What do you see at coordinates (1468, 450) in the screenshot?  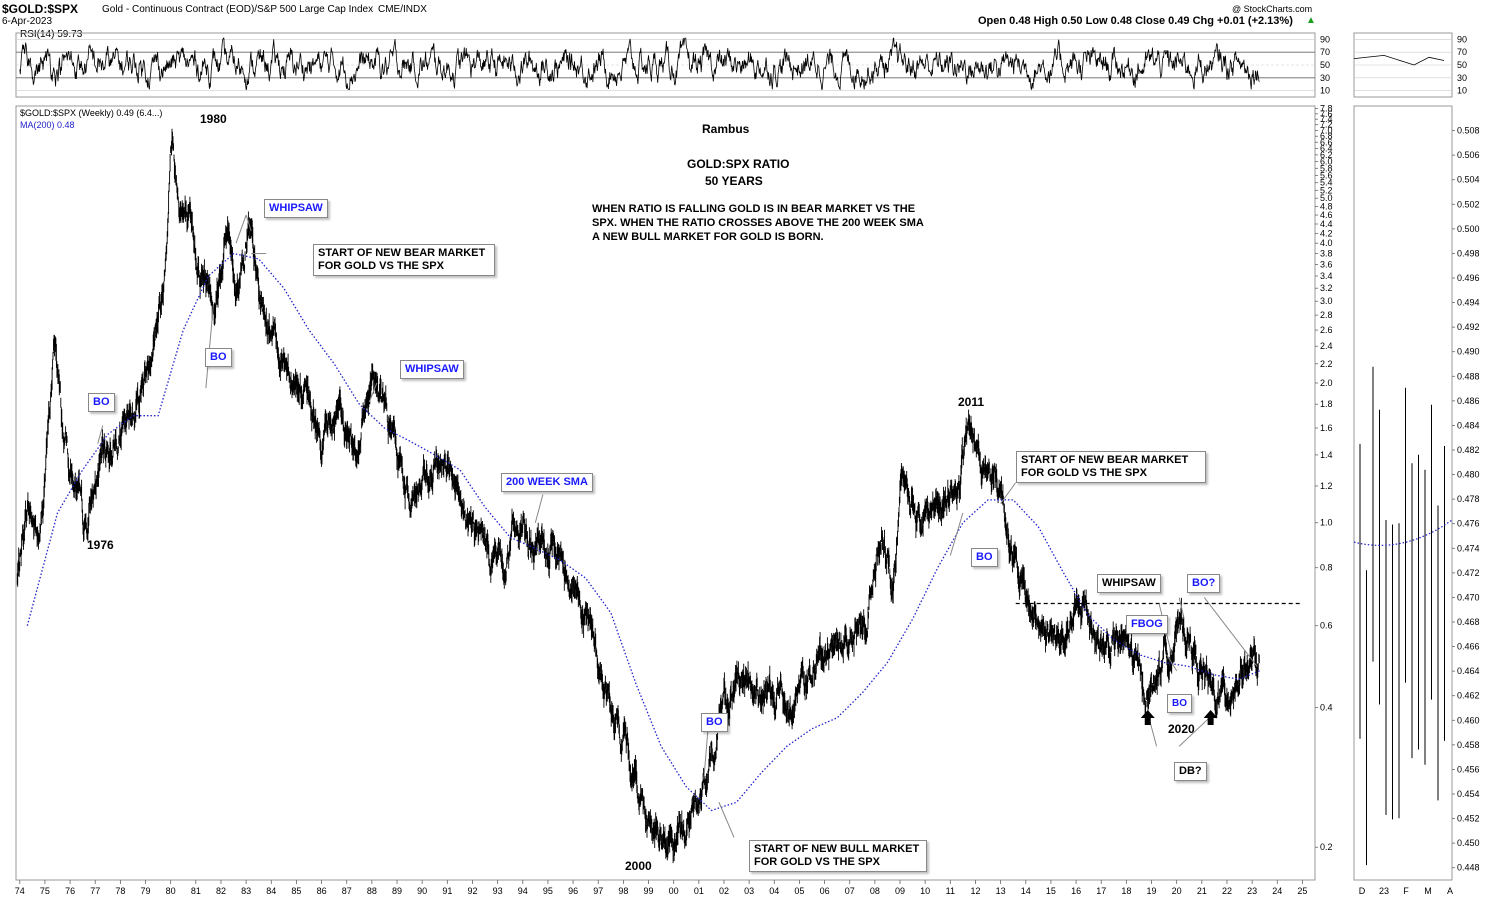 I see `detail-y-tick-label: 0.482` at bounding box center [1468, 450].